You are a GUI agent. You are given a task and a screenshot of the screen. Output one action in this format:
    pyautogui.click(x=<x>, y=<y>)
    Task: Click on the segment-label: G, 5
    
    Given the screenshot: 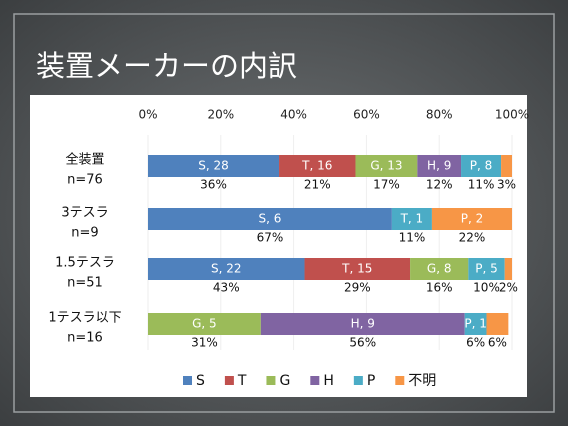 What is the action you would take?
    pyautogui.click(x=204, y=324)
    